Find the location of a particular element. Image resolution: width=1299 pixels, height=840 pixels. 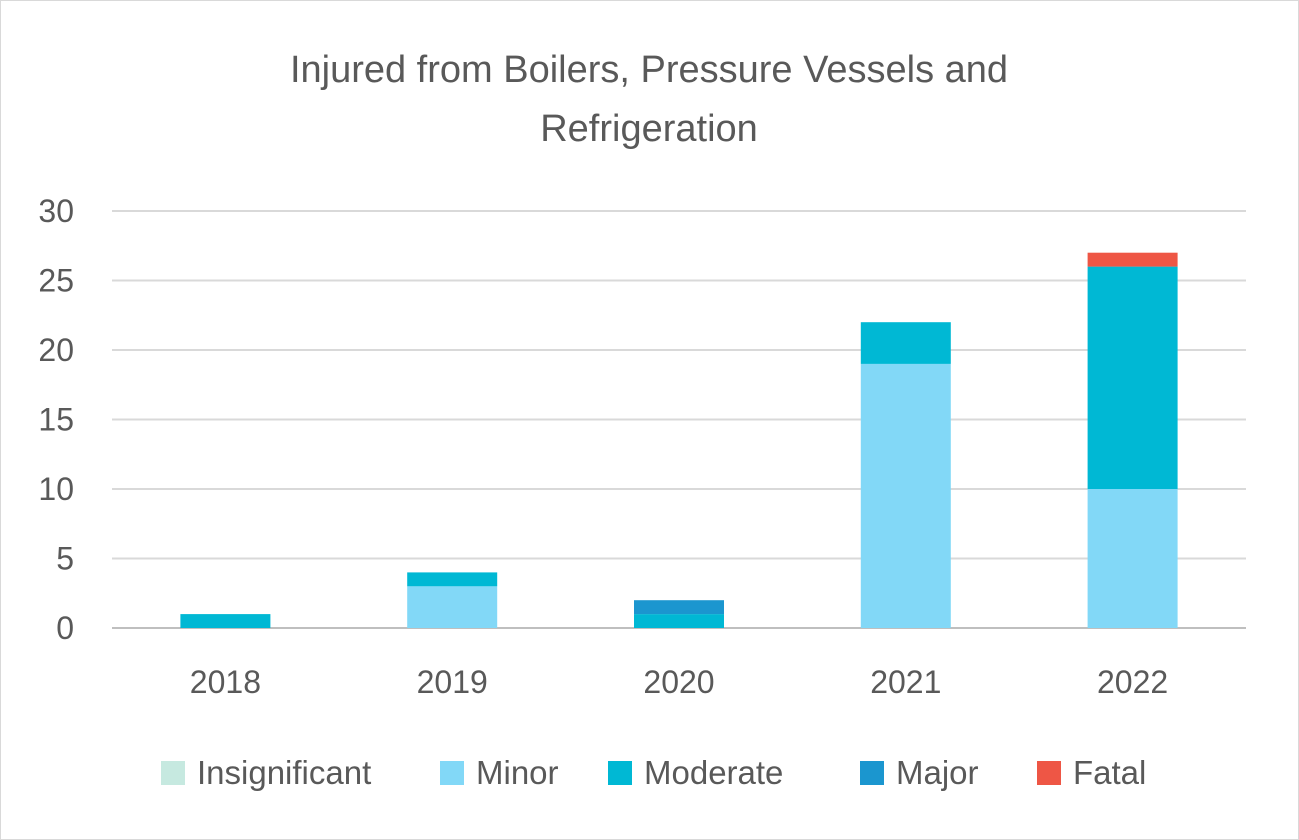

y-tick-label: 30 is located at coordinates (56, 211).